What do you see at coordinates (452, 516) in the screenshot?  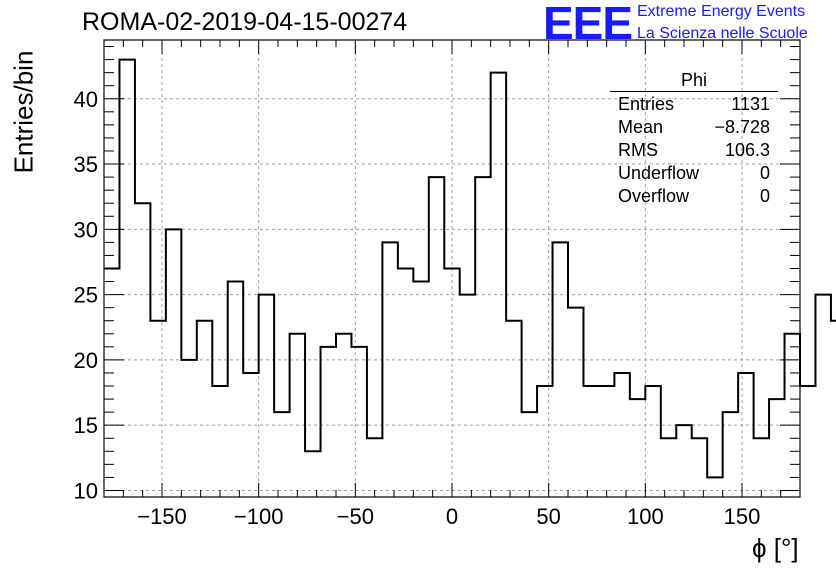 I see `x-tick-label: 0` at bounding box center [452, 516].